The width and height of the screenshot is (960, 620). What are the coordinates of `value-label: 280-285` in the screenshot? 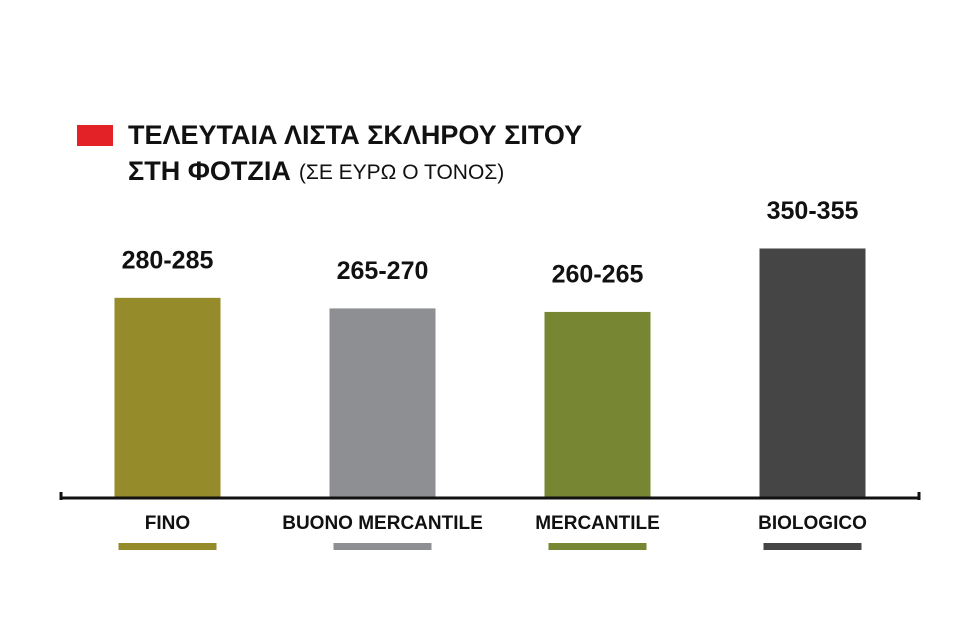 It's located at (168, 260).